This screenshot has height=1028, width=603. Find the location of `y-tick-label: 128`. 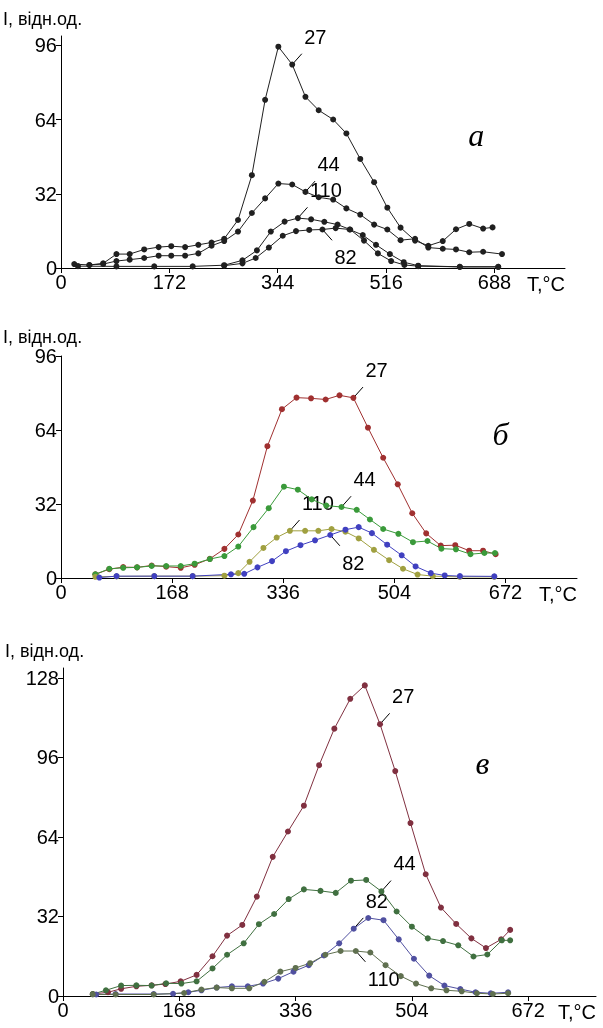

y-tick-label: 128 is located at coordinates (42, 677).